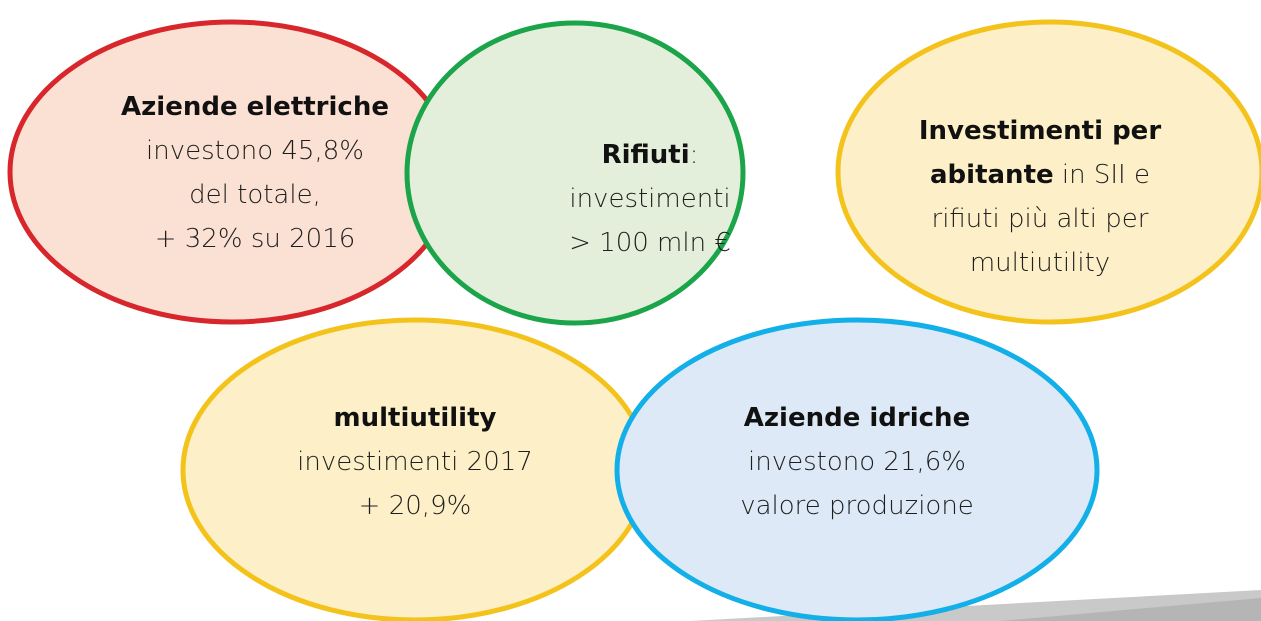 This screenshot has width=1261, height=621. I want to click on node-ellipse, so click(575, 173).